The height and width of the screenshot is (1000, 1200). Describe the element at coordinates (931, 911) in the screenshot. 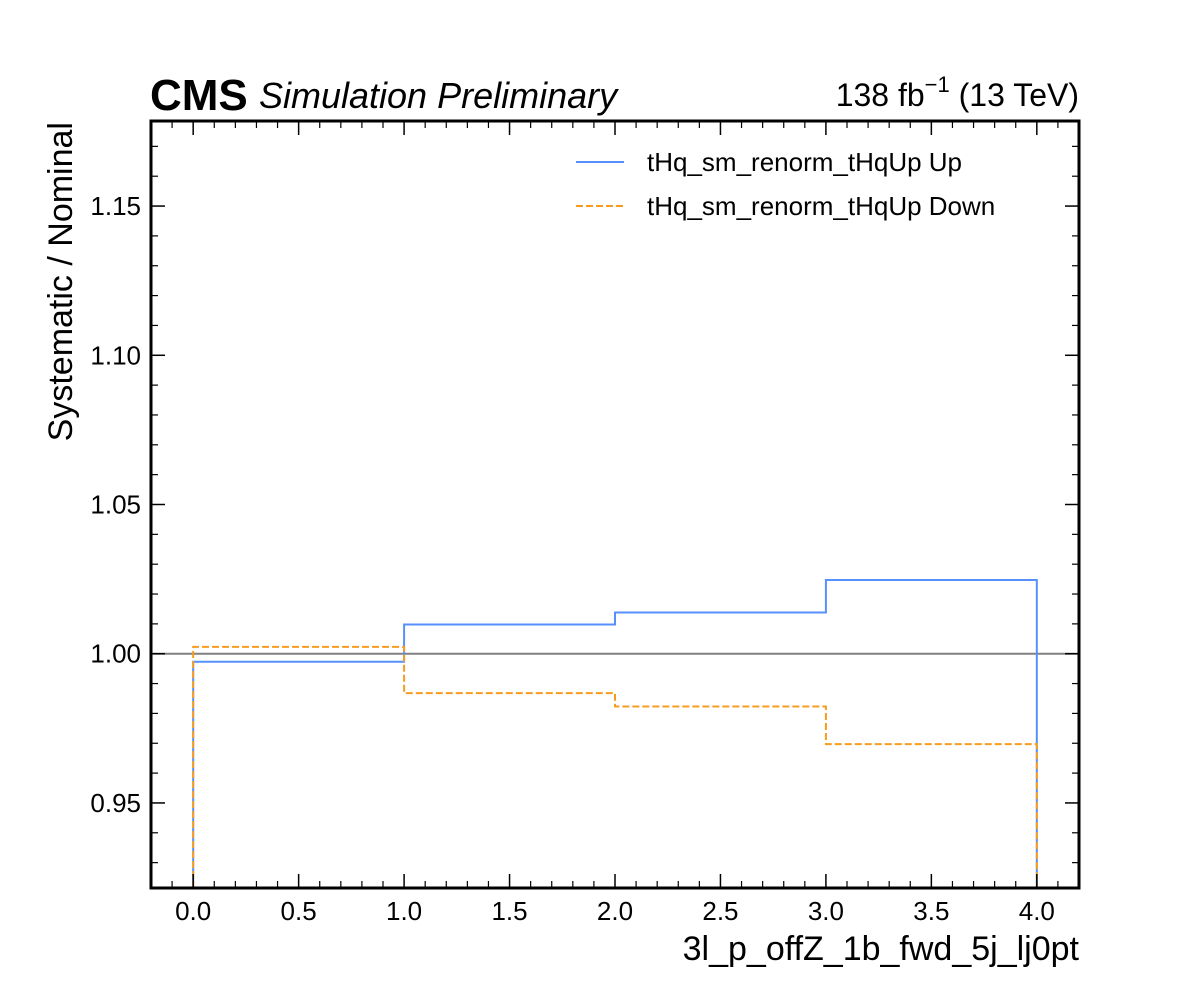

I see `x-tick-label: 3.5` at that location.